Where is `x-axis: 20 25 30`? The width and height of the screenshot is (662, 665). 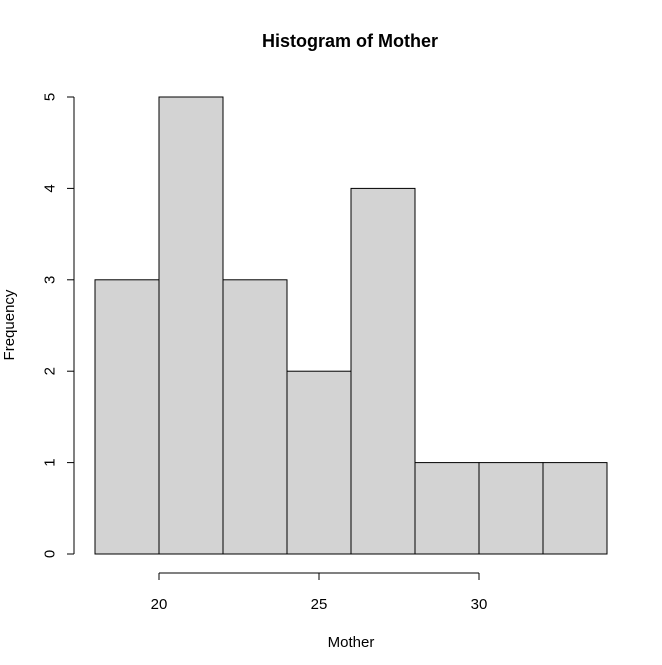 x-axis: 20 25 30 is located at coordinates (319, 592).